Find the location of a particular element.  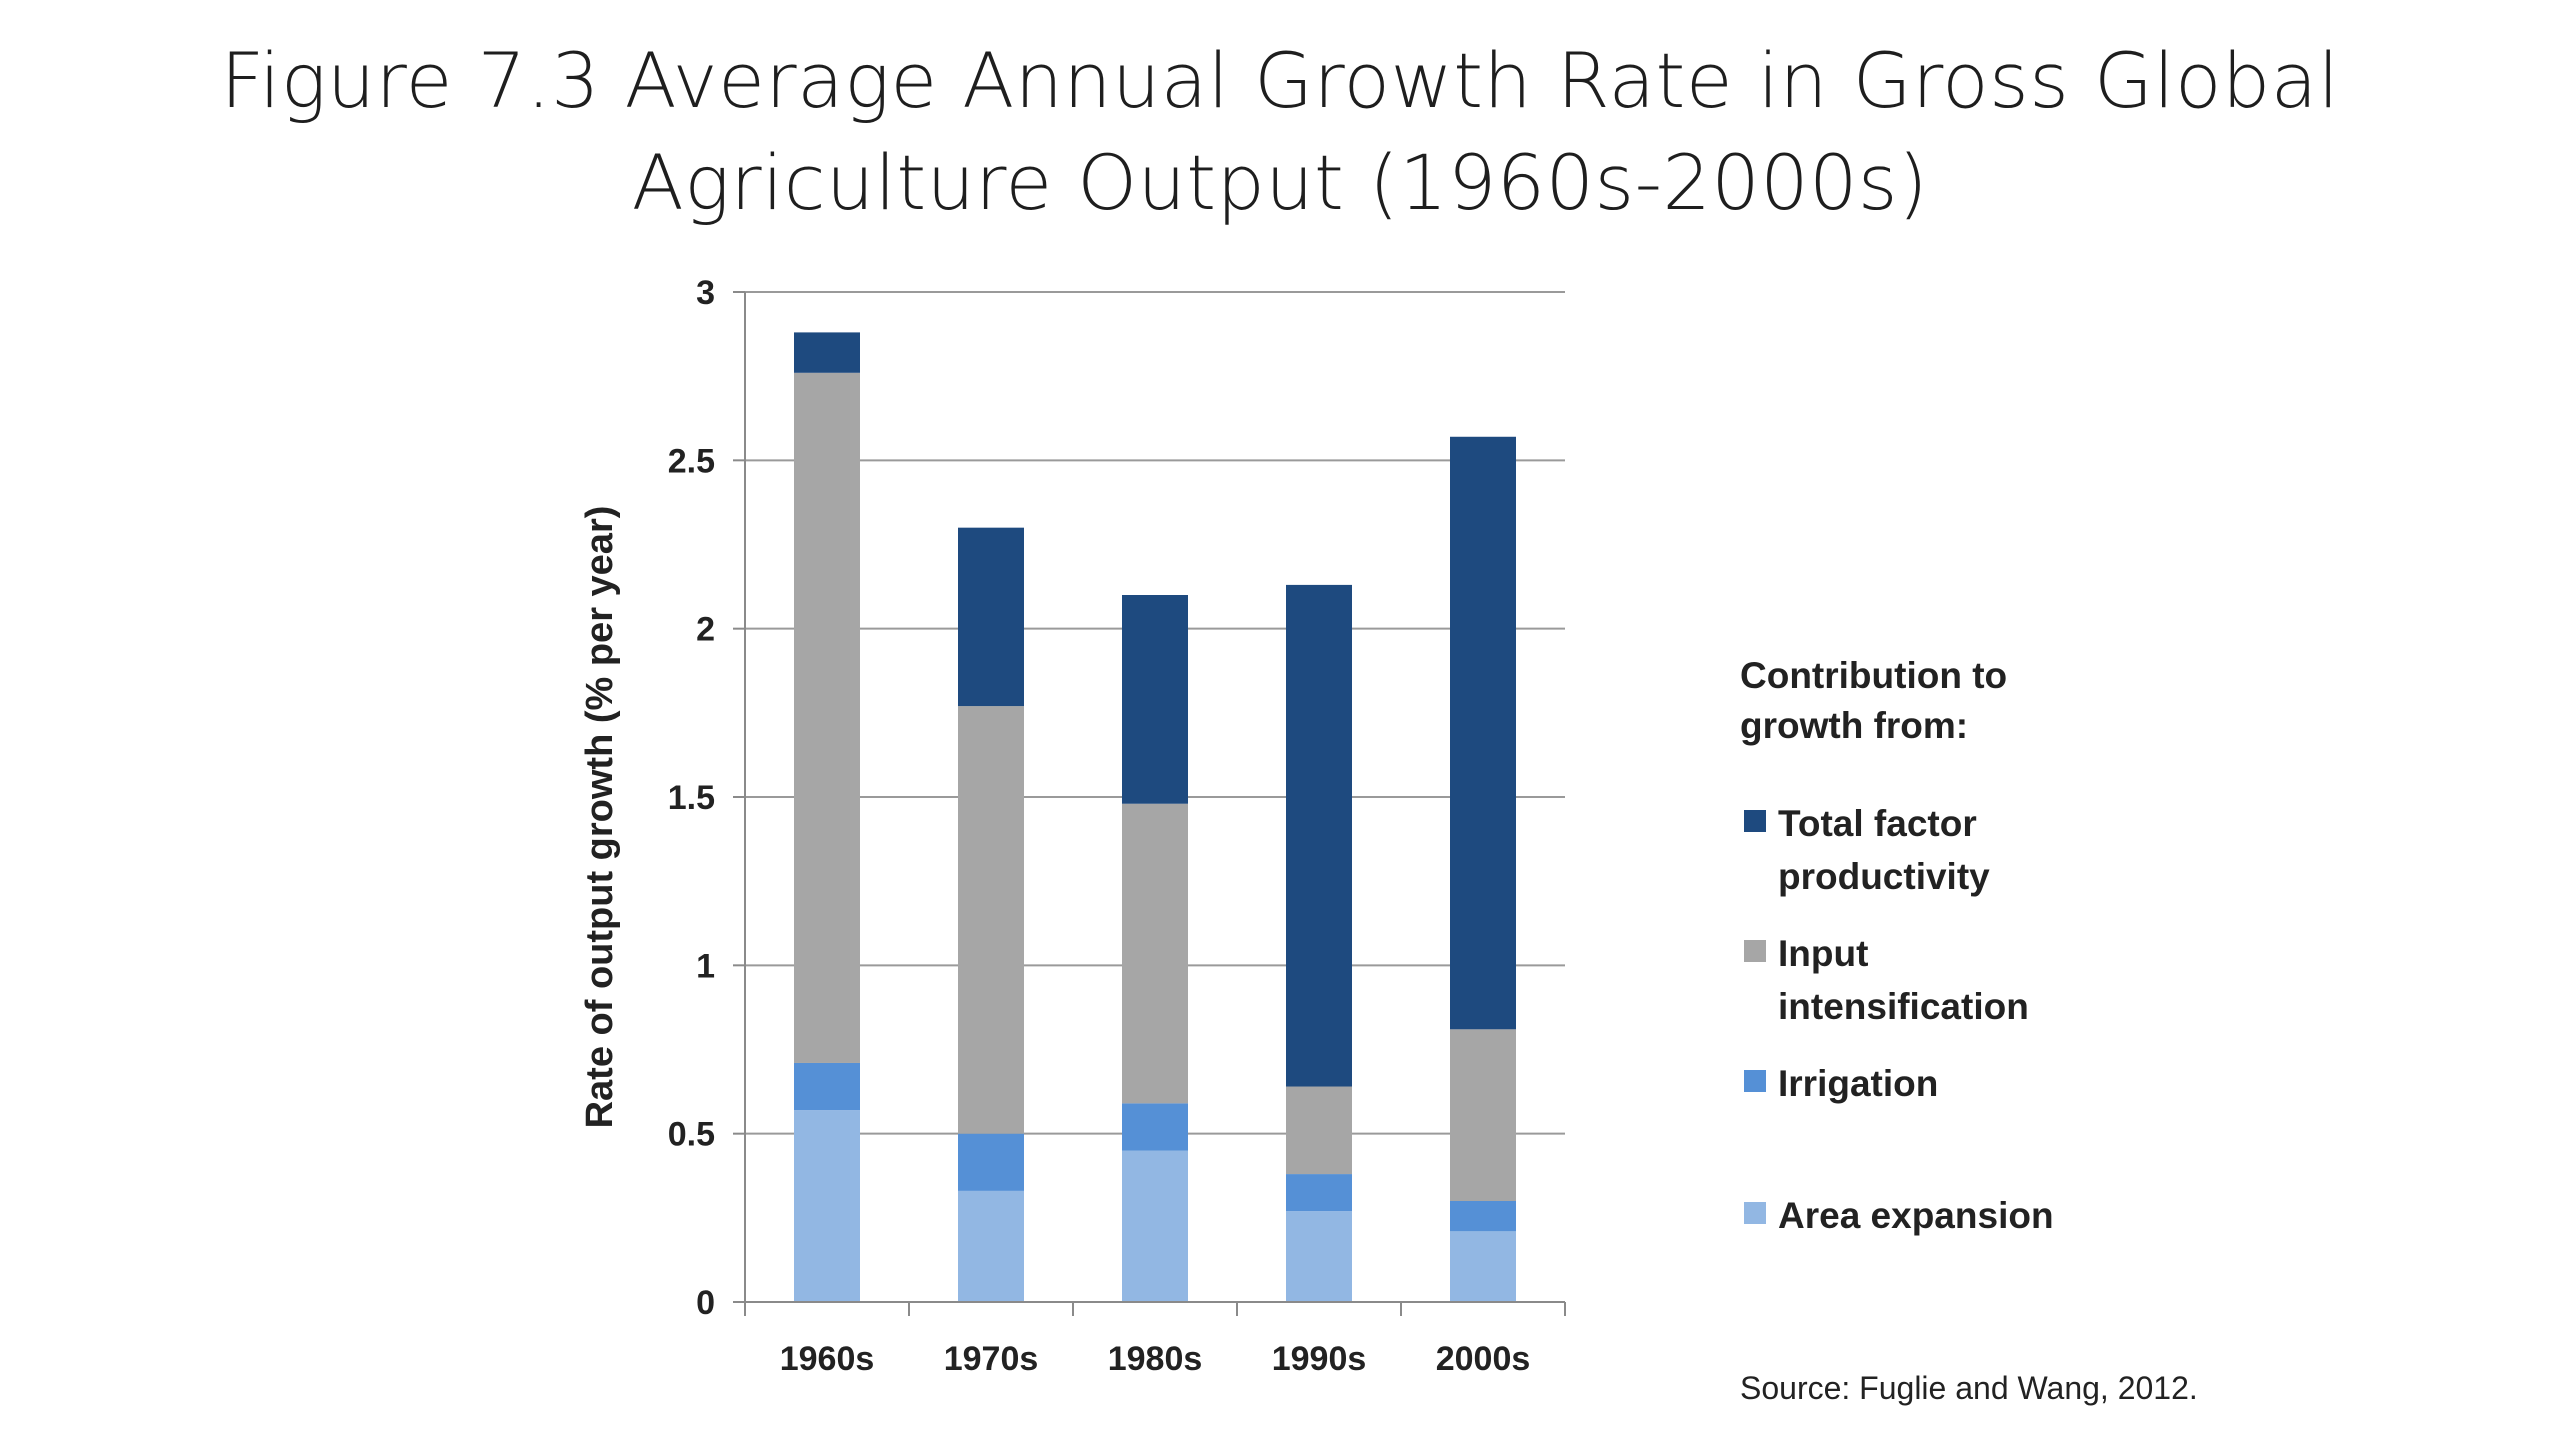

y-tick-label: 0.5 is located at coordinates (691, 1135).